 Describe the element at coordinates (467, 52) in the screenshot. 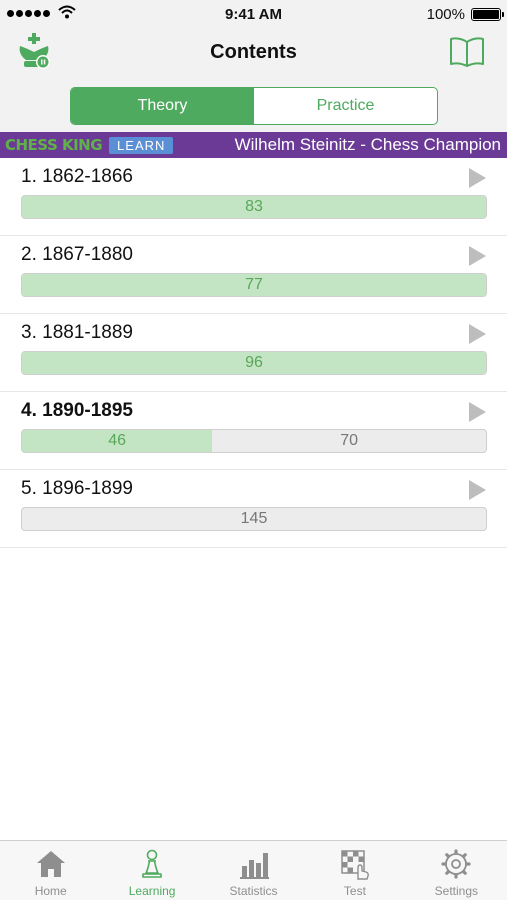

I see `book-icon` at that location.